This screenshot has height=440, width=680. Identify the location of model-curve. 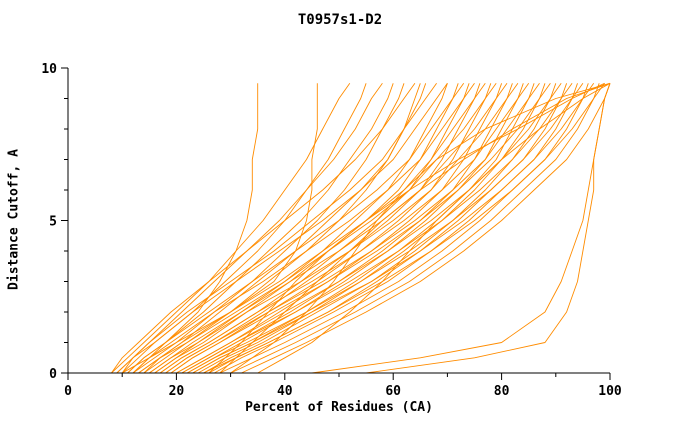
(195, 228).